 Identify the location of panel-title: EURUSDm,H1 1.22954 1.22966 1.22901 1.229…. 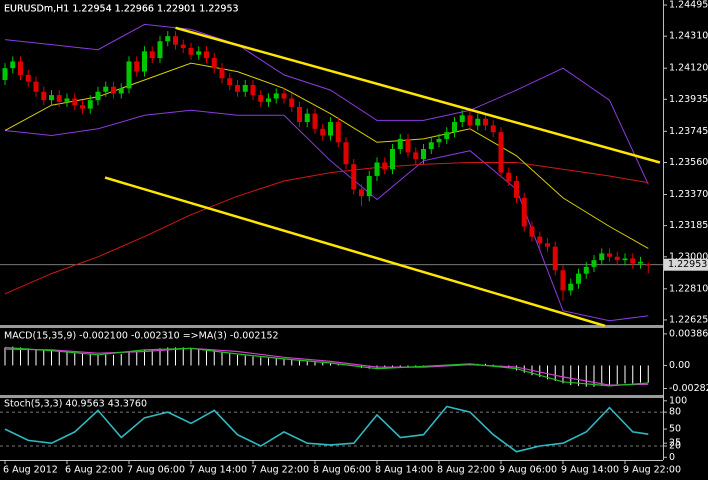
(121, 9).